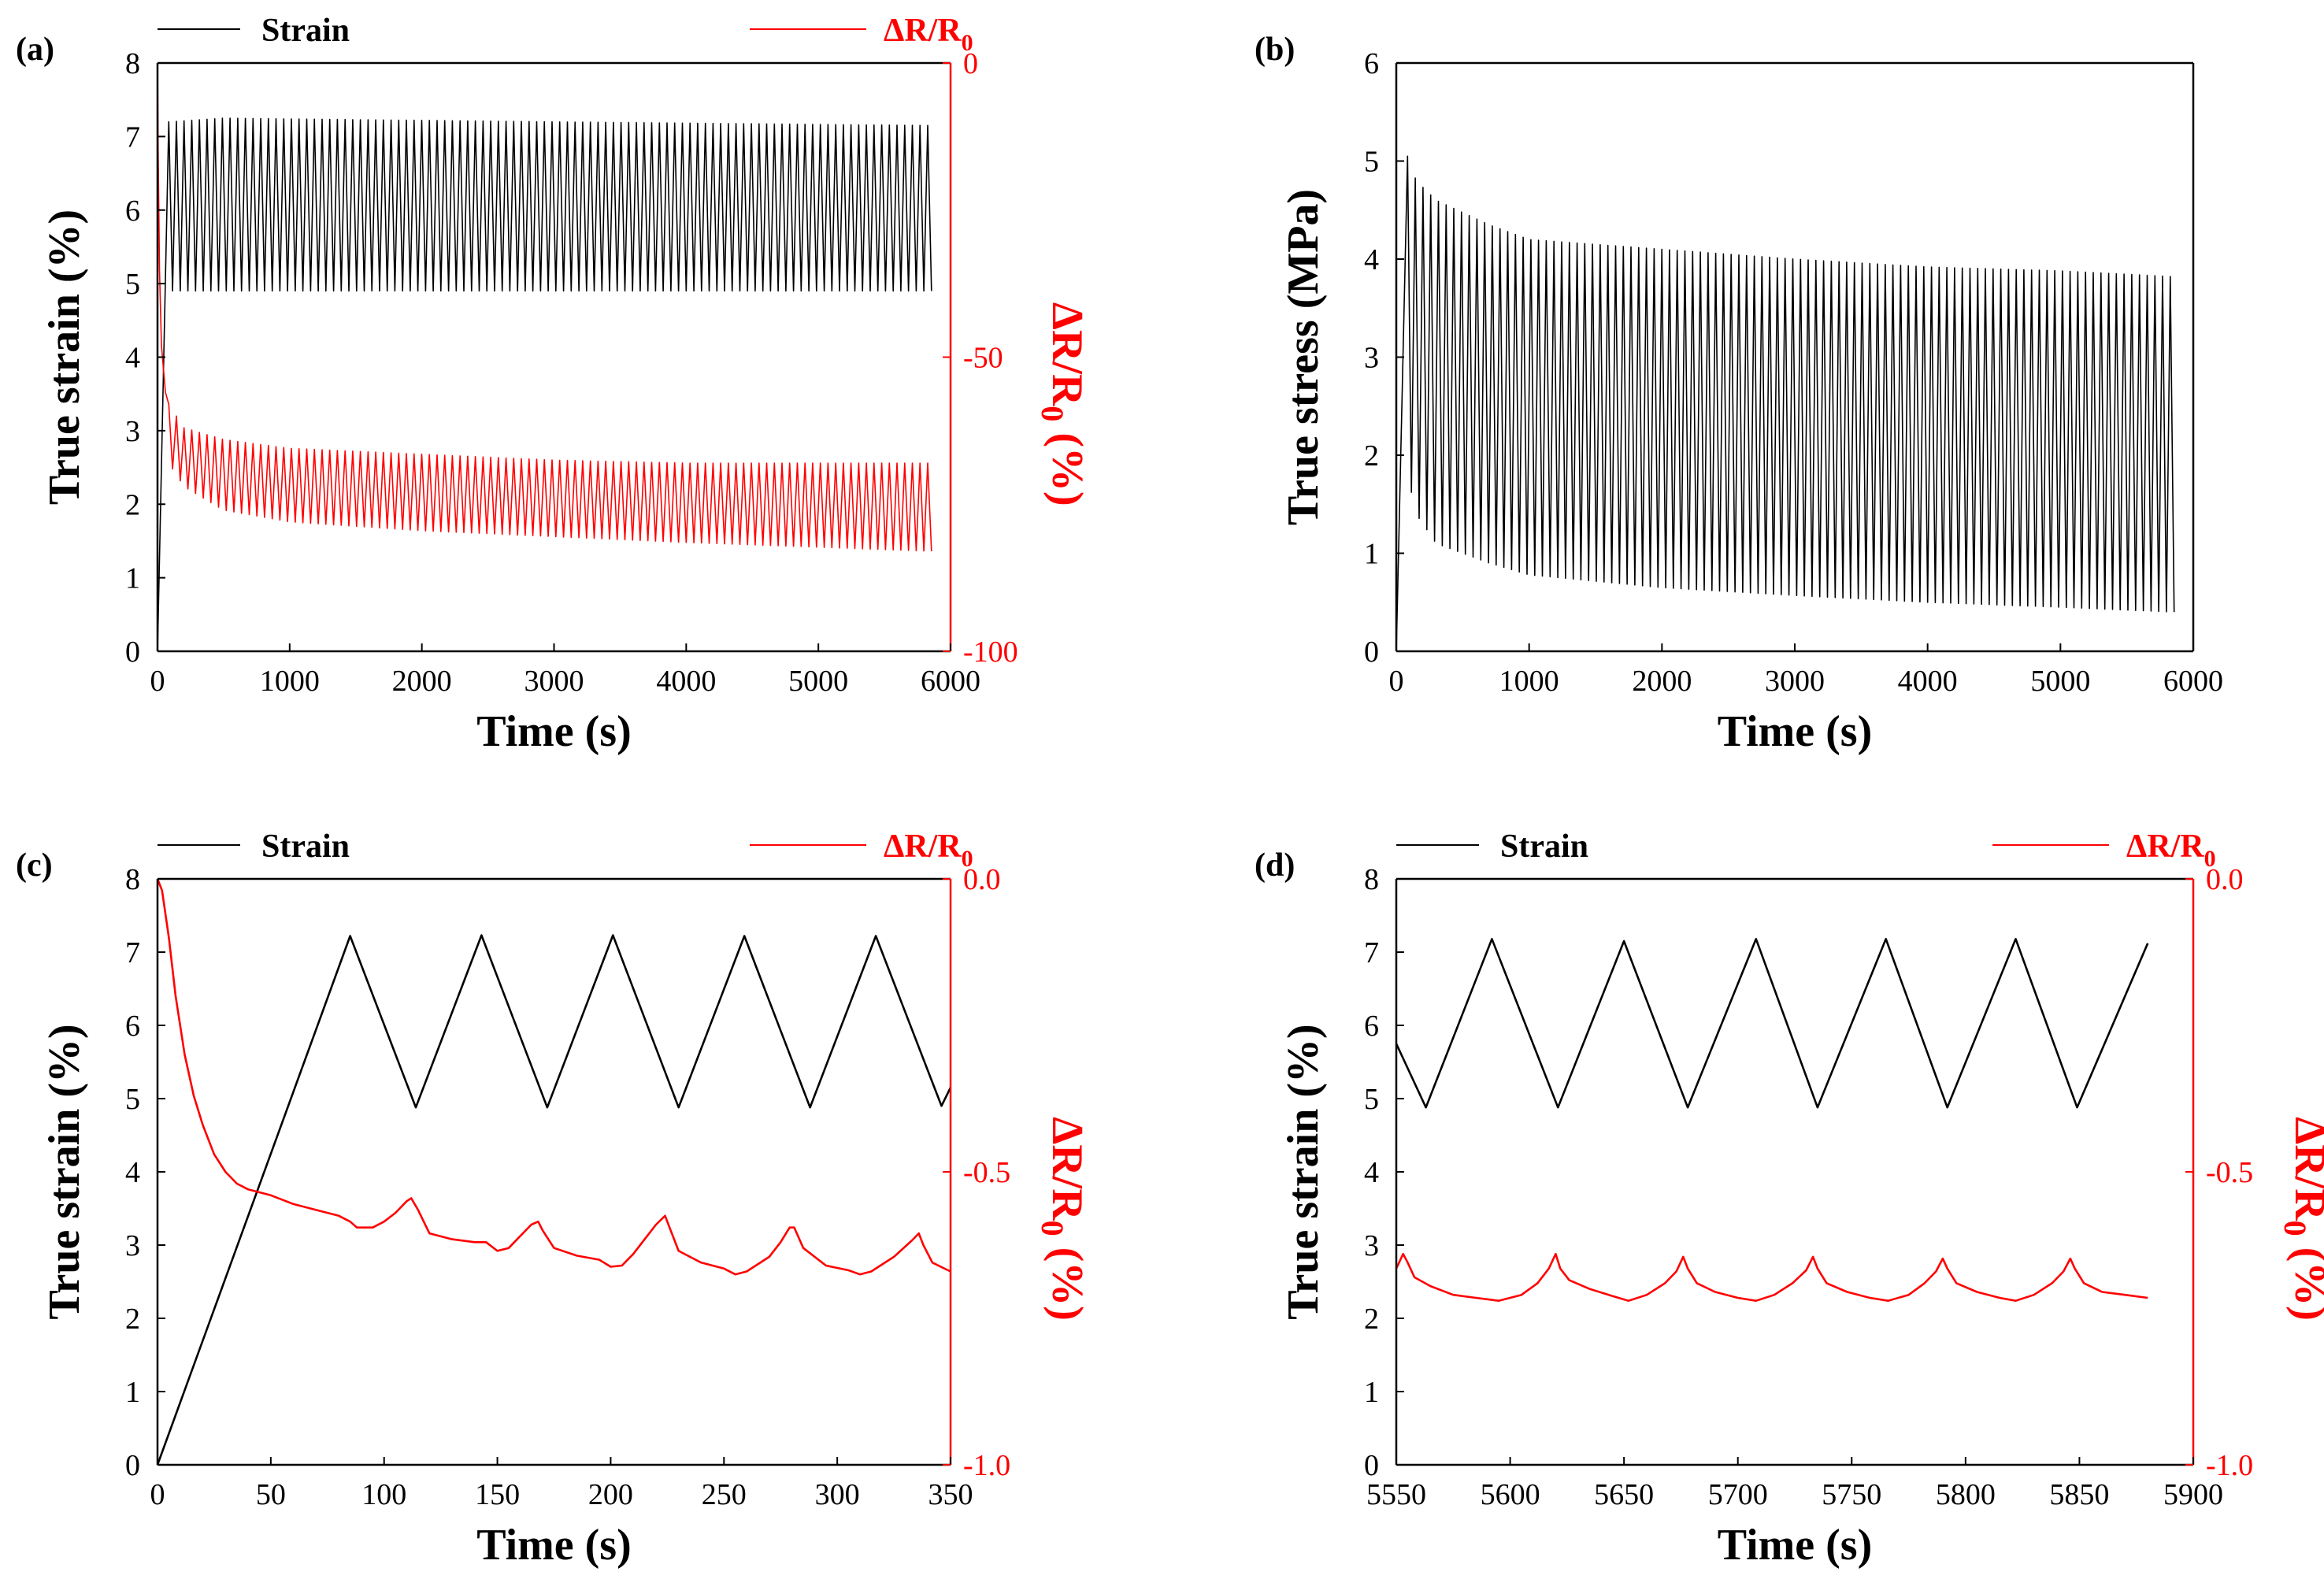 The image size is (2324, 1579). Describe the element at coordinates (1738, 1494) in the screenshot. I see `x-tick-label: 5700` at that location.